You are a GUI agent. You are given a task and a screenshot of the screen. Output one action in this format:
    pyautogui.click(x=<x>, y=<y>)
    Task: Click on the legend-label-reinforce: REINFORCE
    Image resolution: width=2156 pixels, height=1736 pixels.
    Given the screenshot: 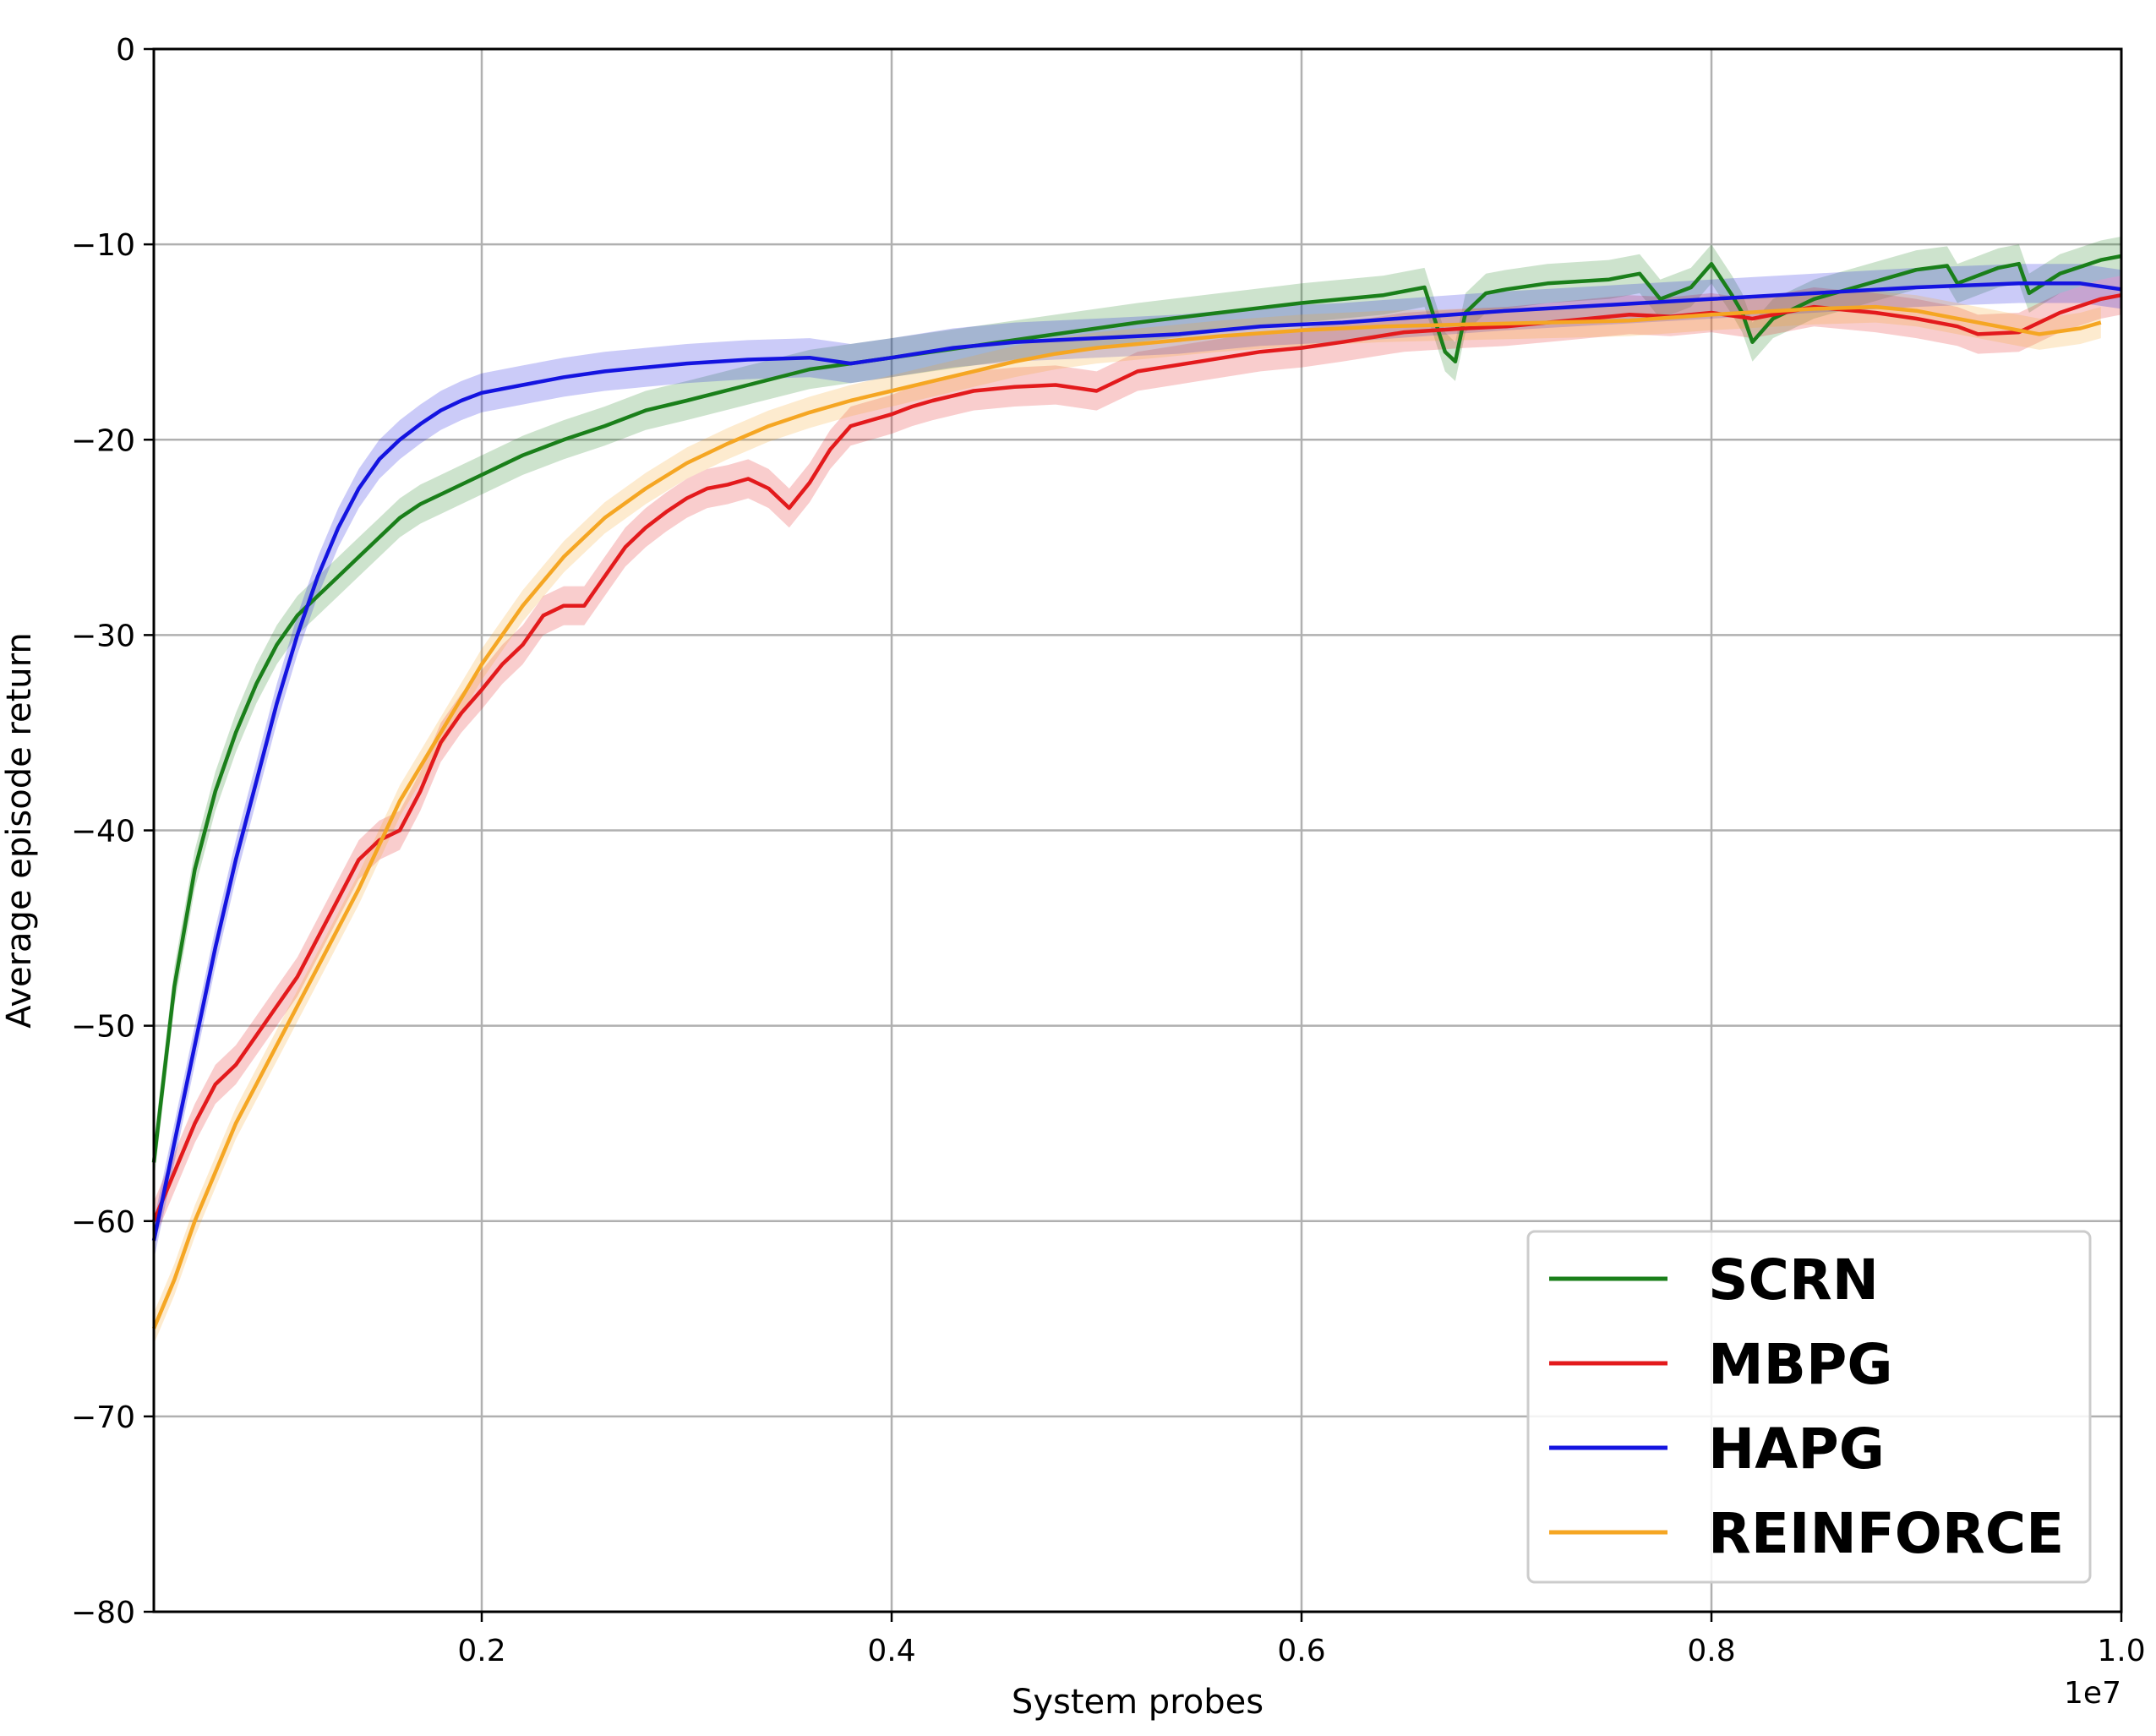 What is the action you would take?
    pyautogui.click(x=1886, y=1533)
    